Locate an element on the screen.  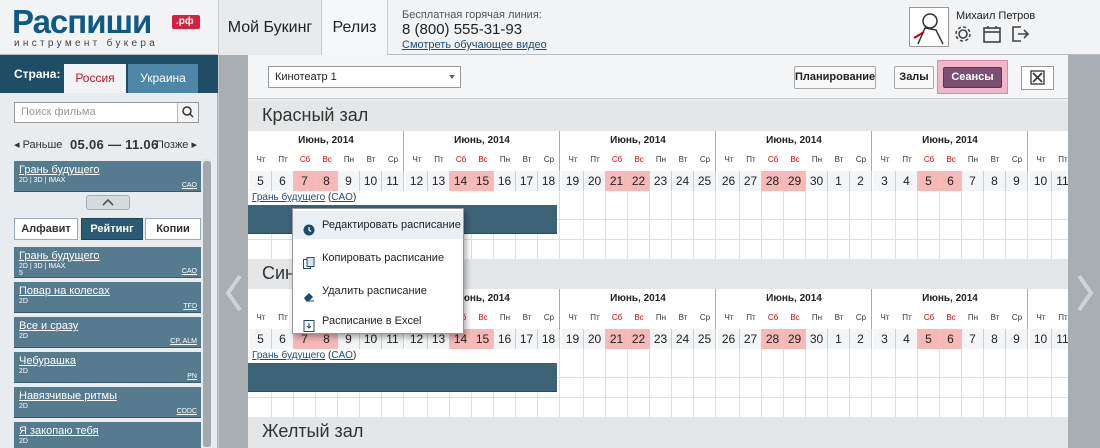
scrollbar is located at coordinates (207, 303).